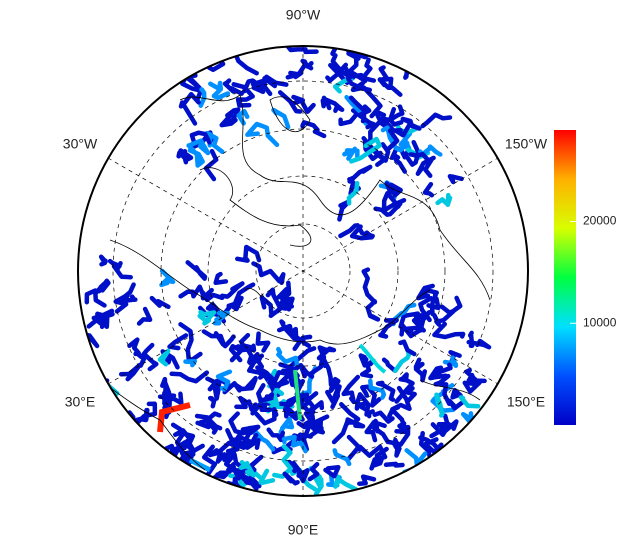  I want to click on longitude-label: 90°E, so click(303, 530).